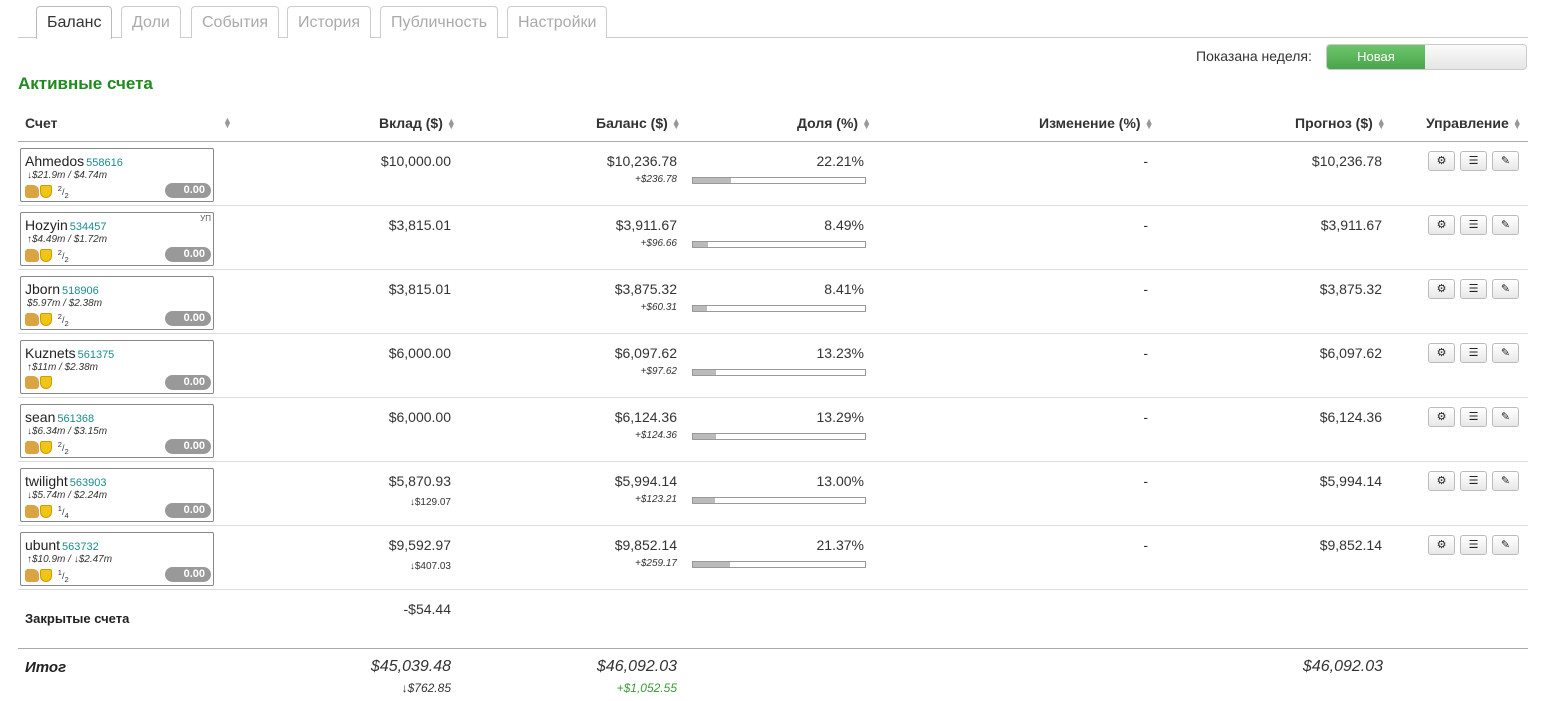 The height and width of the screenshot is (701, 1564). Describe the element at coordinates (426, 688) in the screenshot. I see `total-deposit-change: ↓$762.85` at that location.